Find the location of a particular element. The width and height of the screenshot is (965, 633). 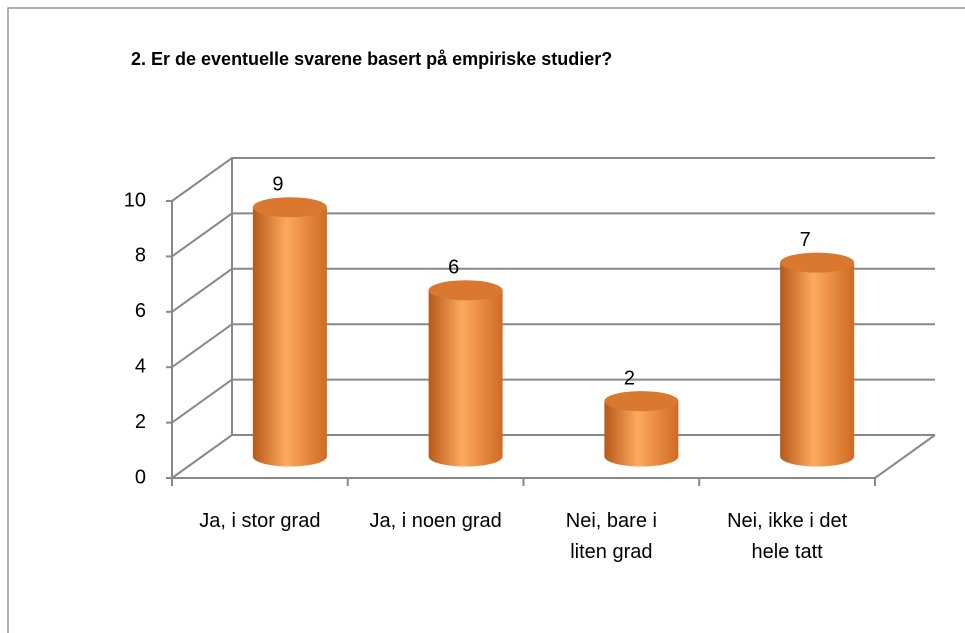

x-tick-label: Ja, i noen grad is located at coordinates (435, 521).